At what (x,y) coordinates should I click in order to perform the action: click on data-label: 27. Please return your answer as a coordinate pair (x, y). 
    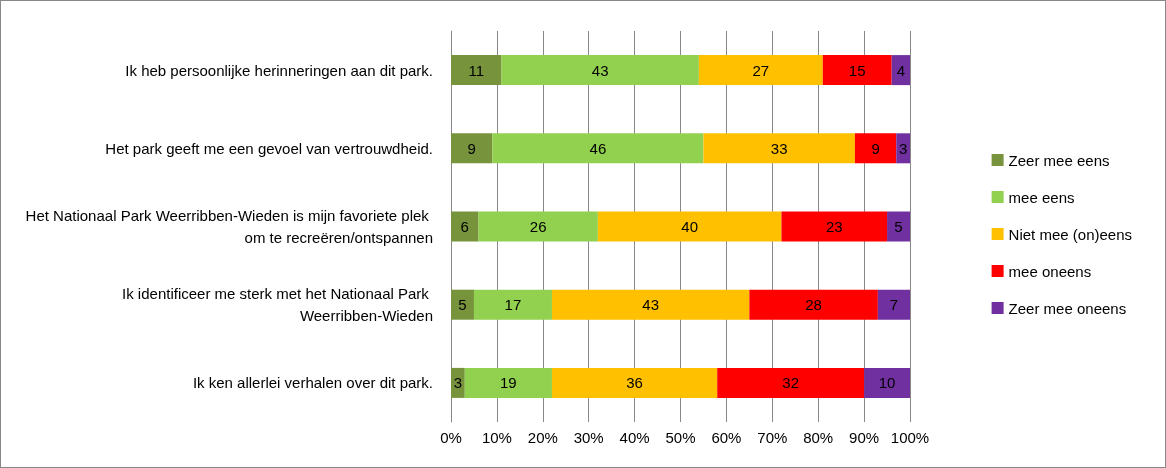
    Looking at the image, I should click on (761, 70).